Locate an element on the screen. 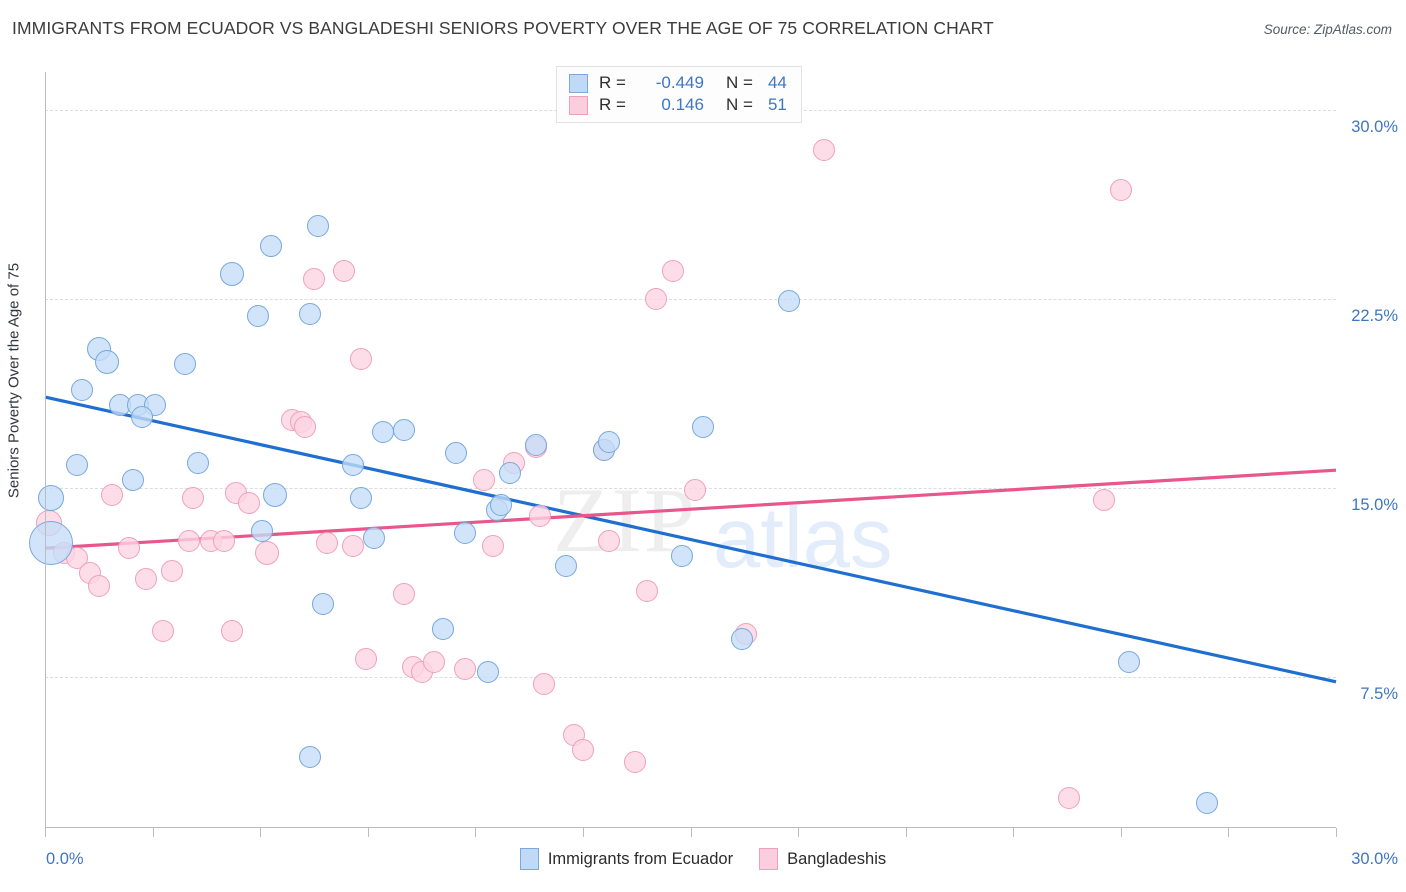  series-legend: Immigrants from Ecuador Bangladeshis is located at coordinates (703, 859).